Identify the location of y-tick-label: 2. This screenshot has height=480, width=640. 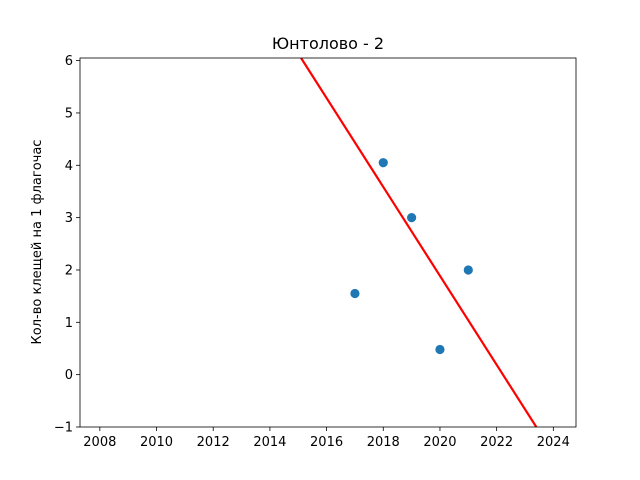
(69, 270).